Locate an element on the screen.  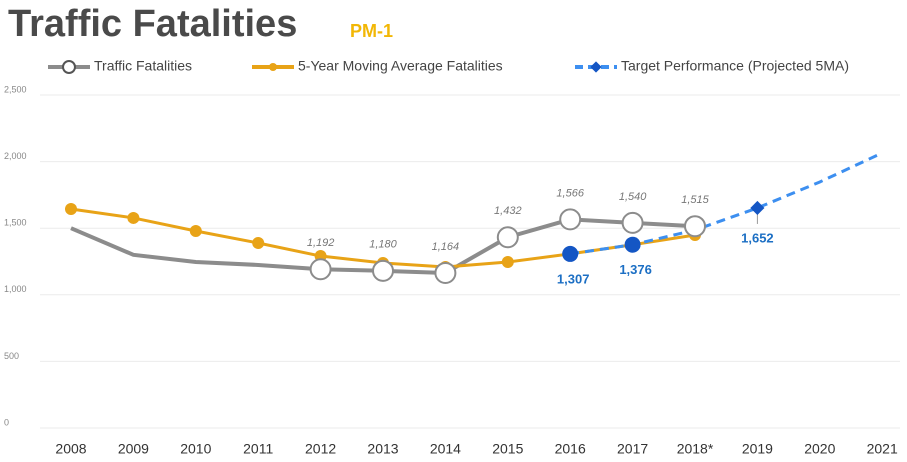
data-label: 1,164 is located at coordinates (446, 247).